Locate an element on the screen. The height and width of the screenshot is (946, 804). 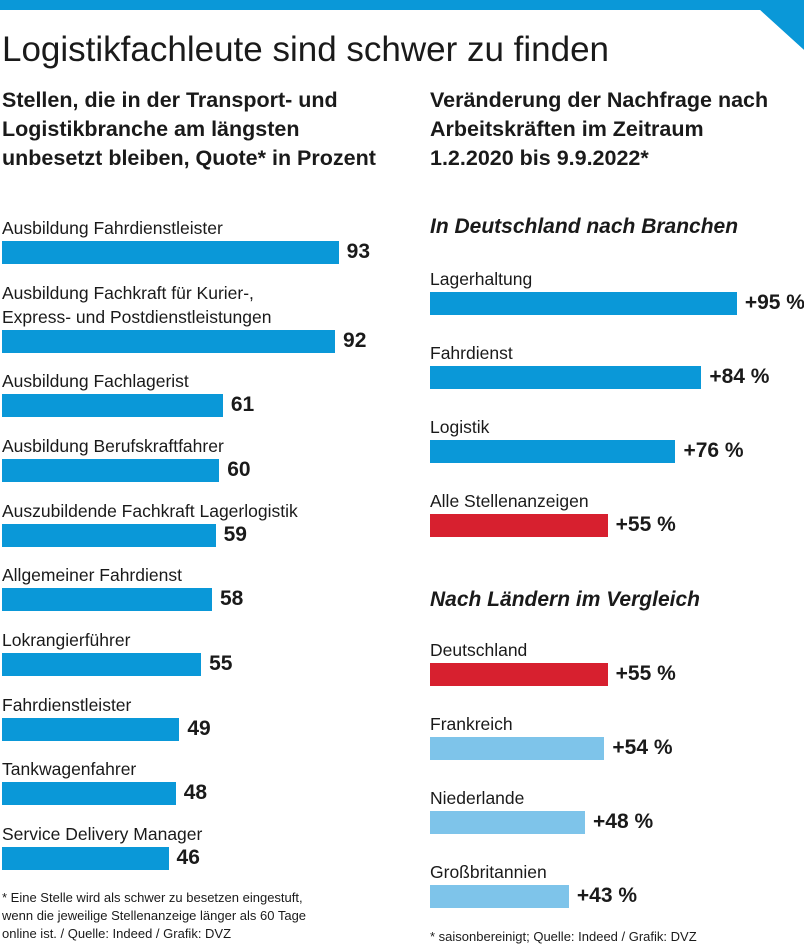
bar-value-label: +43 % is located at coordinates (607, 895).